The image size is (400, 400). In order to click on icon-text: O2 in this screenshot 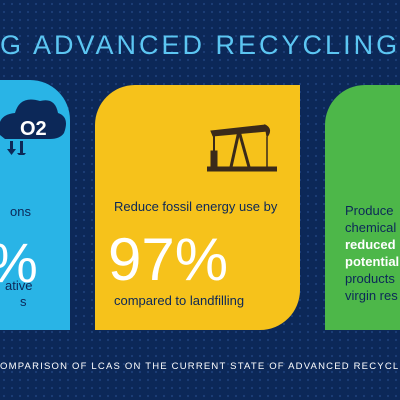, I will do `click(33, 129)`.